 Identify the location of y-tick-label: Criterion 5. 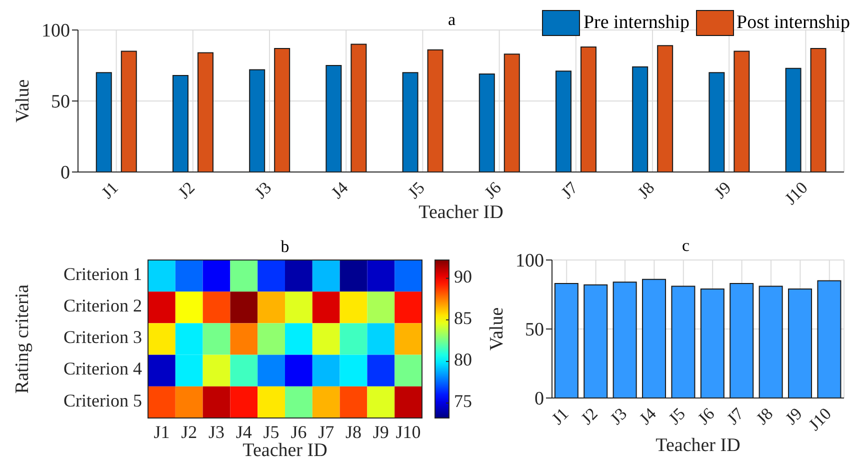
(103, 400).